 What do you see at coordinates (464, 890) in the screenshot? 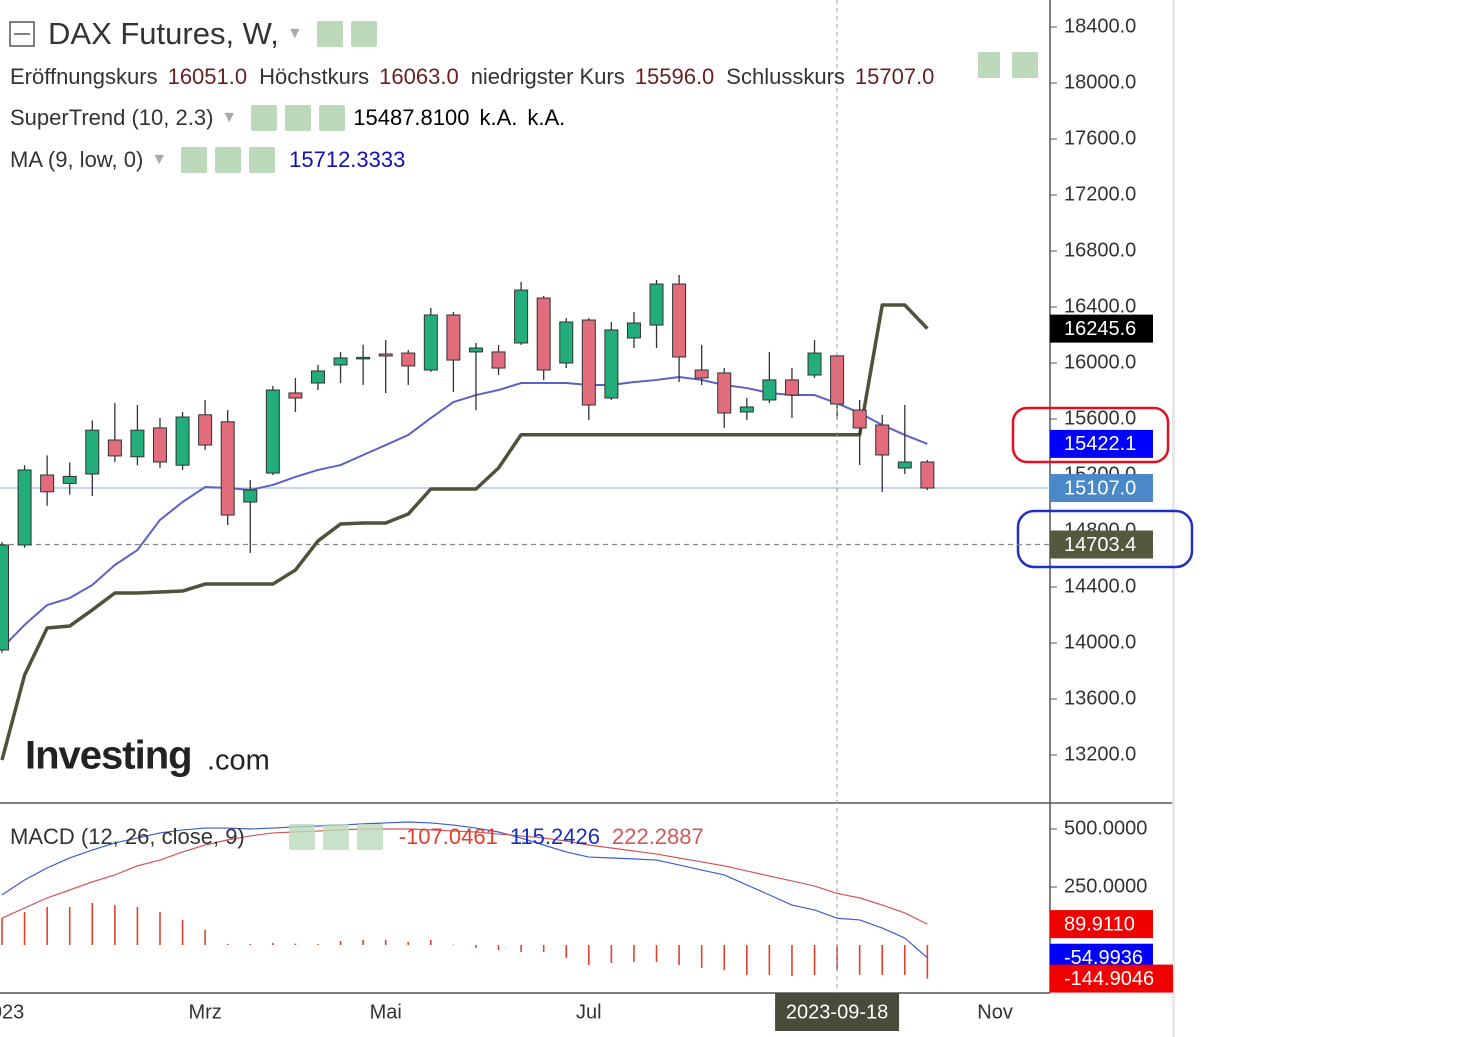
I see `series-line` at bounding box center [464, 890].